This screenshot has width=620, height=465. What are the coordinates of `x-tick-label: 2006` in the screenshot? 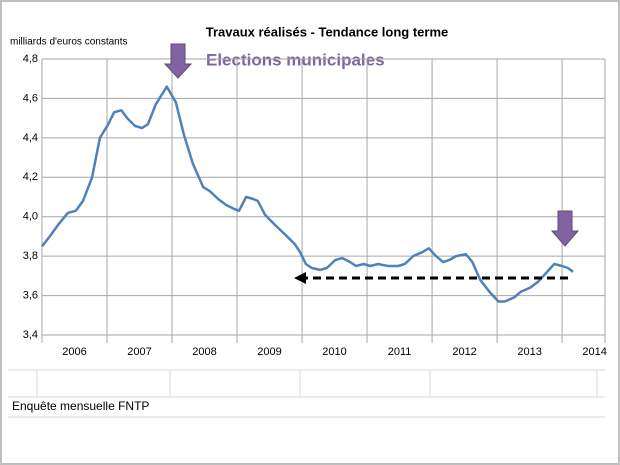 It's located at (74, 352).